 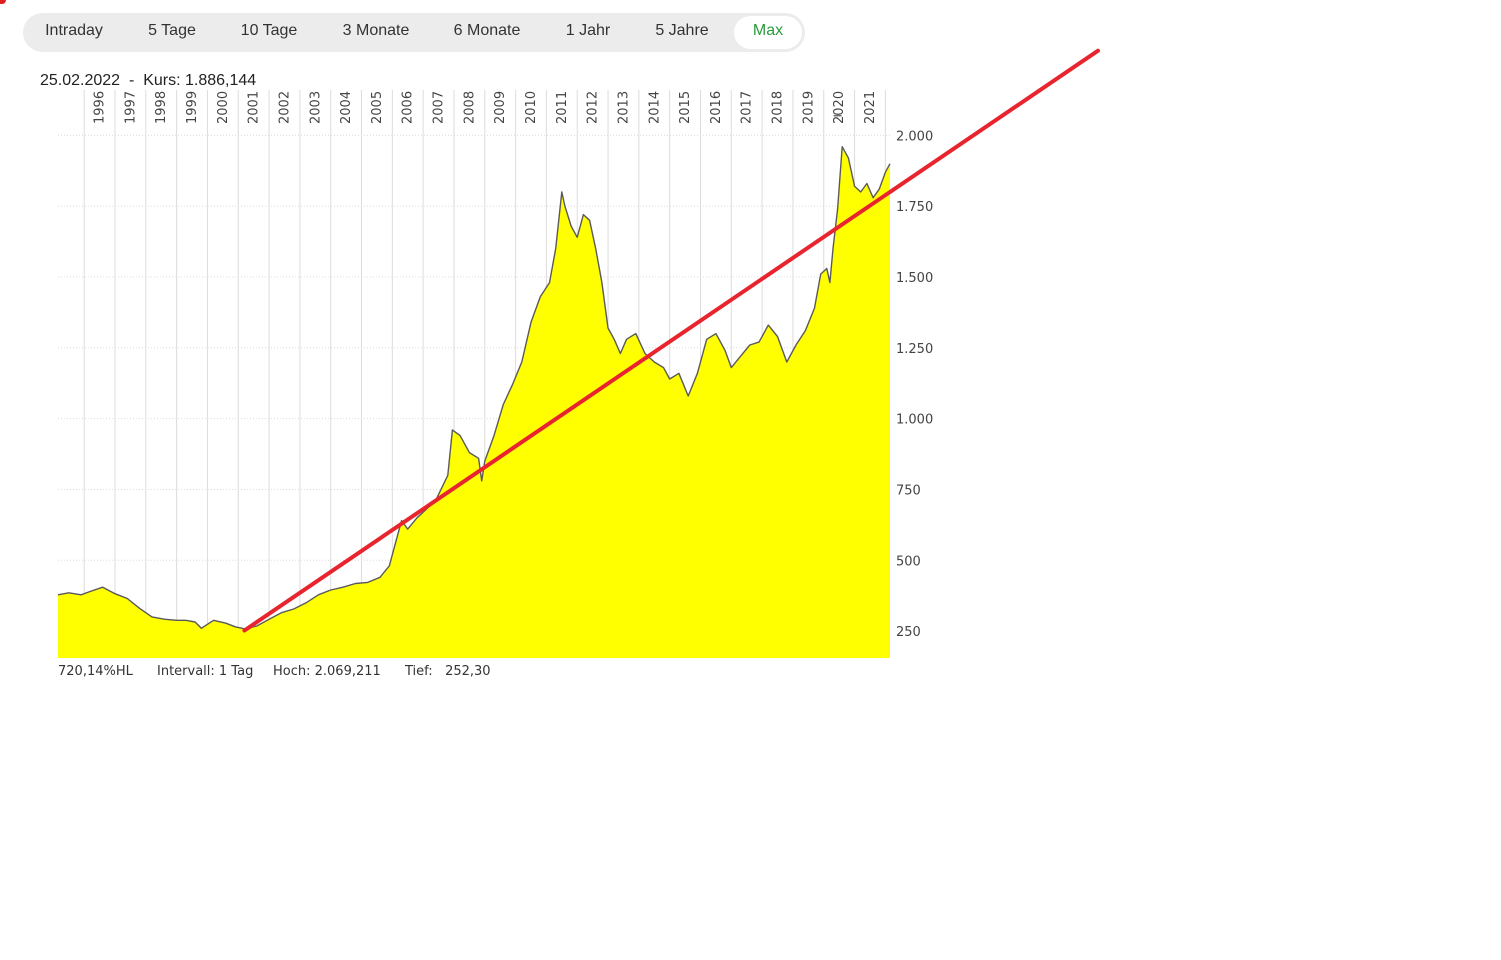 I want to click on corner-marker, so click(x=3, y=2).